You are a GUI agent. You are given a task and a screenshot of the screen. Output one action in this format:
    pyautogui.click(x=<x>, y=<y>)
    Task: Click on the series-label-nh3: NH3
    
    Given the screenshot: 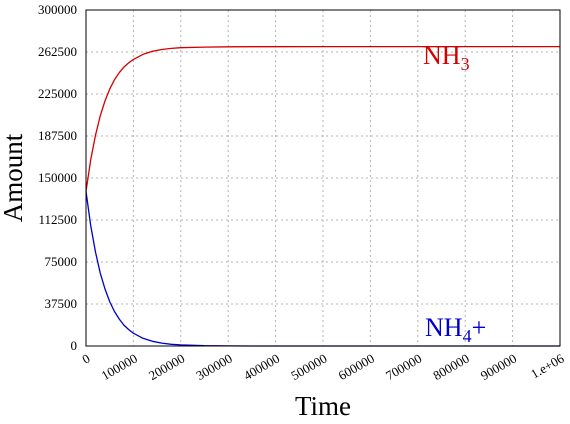 What is the action you would take?
    pyautogui.click(x=446, y=57)
    